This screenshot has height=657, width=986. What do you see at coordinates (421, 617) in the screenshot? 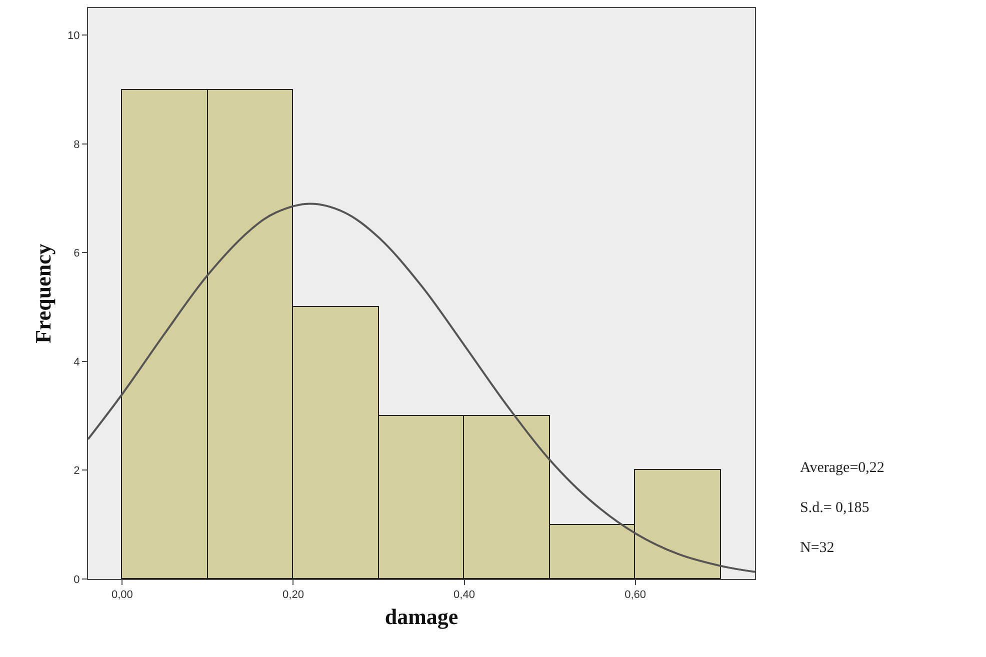
I see `x-axis-title: damage` at bounding box center [421, 617].